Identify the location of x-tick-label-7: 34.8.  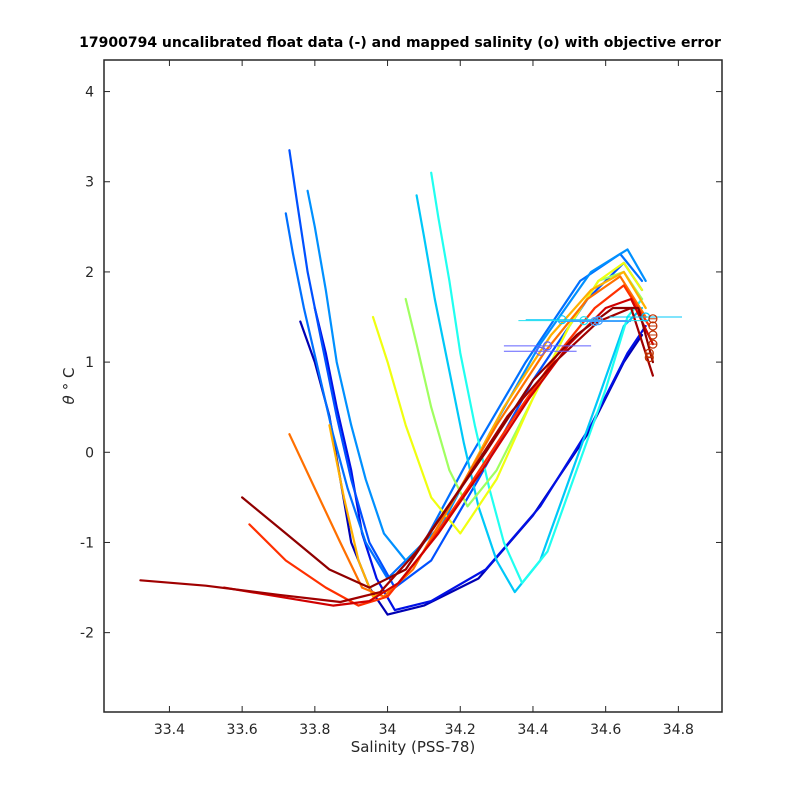
(678, 730).